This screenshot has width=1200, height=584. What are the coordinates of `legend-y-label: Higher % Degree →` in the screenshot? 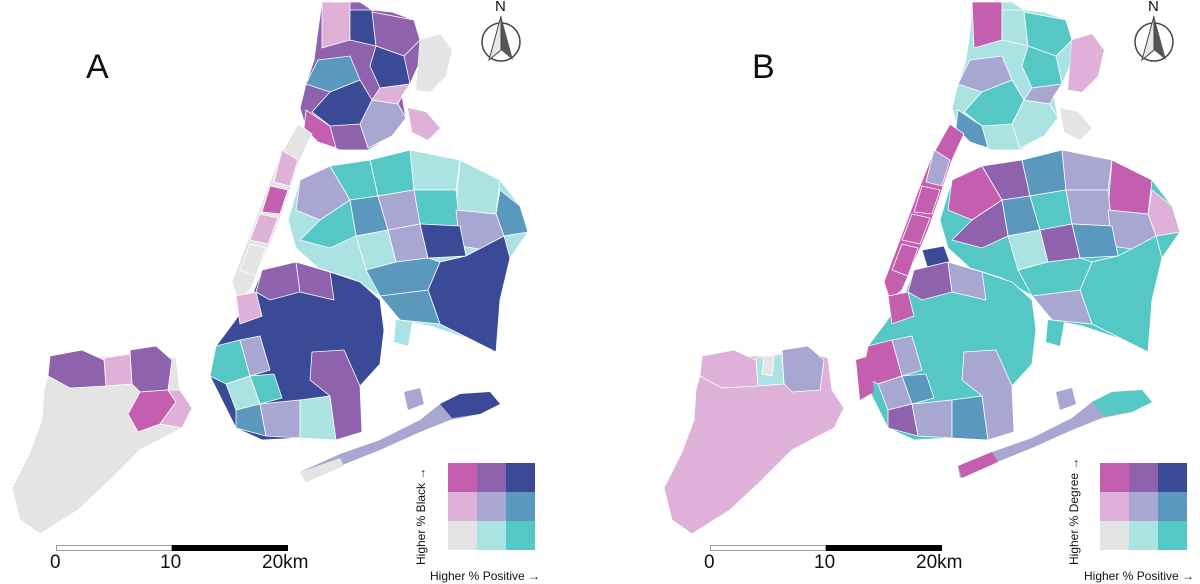 It's located at (1074, 511).